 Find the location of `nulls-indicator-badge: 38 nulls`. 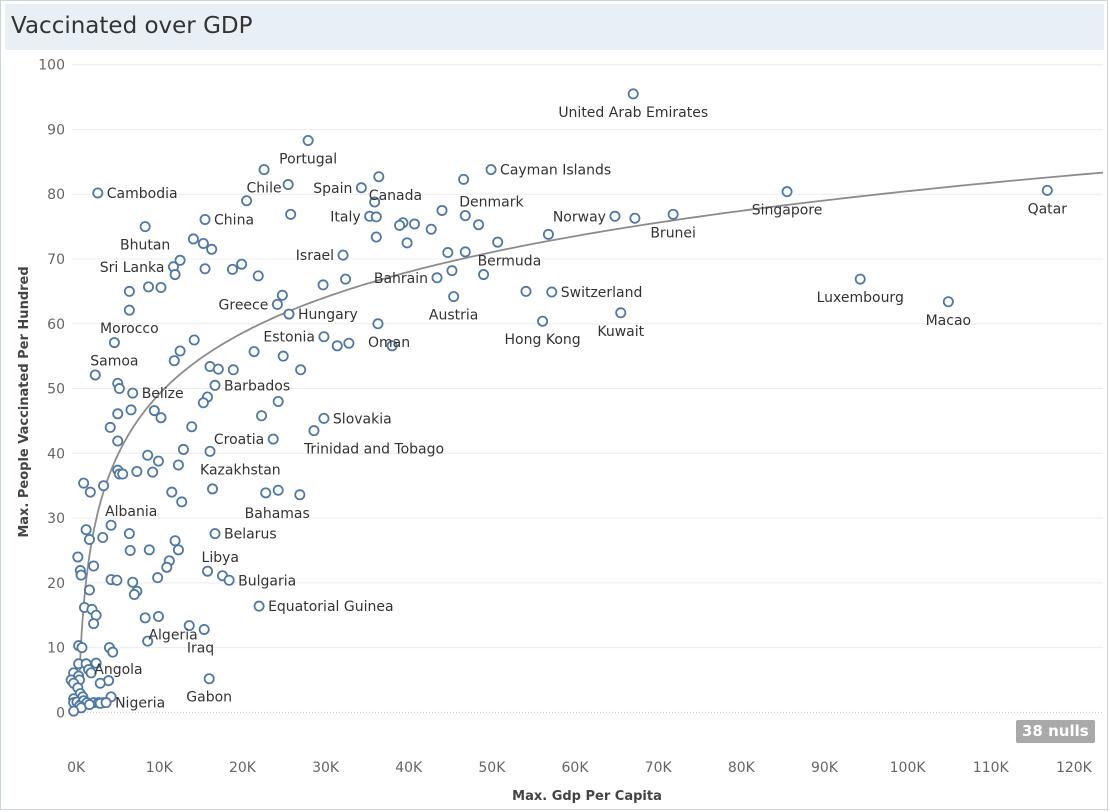

nulls-indicator-badge: 38 nulls is located at coordinates (1055, 731).